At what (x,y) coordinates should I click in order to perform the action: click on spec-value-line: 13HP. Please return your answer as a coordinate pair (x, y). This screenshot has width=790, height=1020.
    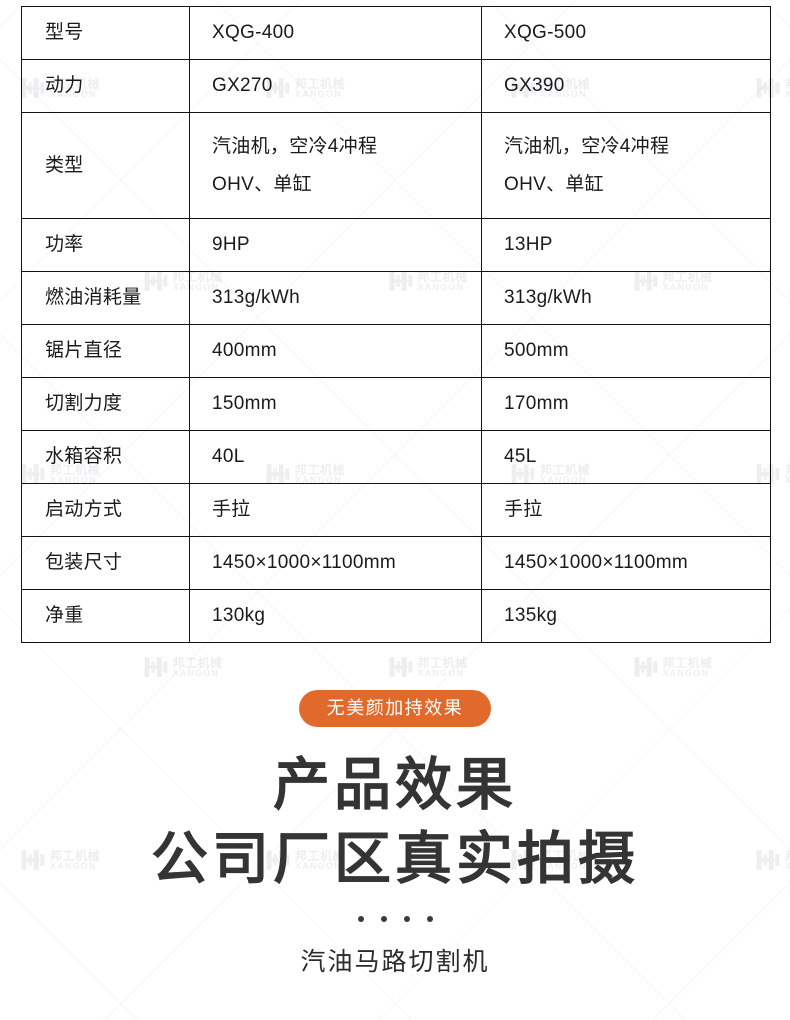
    Looking at the image, I should click on (528, 245).